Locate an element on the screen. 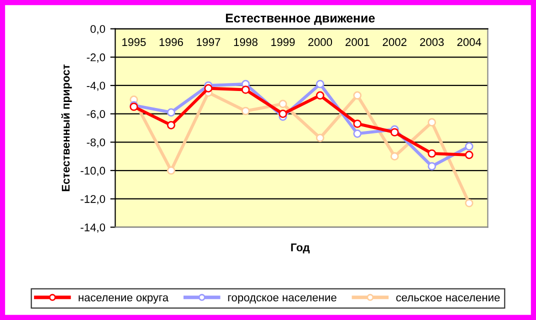 The image size is (536, 320). y-tick-label: 0,0 is located at coordinates (98, 29).